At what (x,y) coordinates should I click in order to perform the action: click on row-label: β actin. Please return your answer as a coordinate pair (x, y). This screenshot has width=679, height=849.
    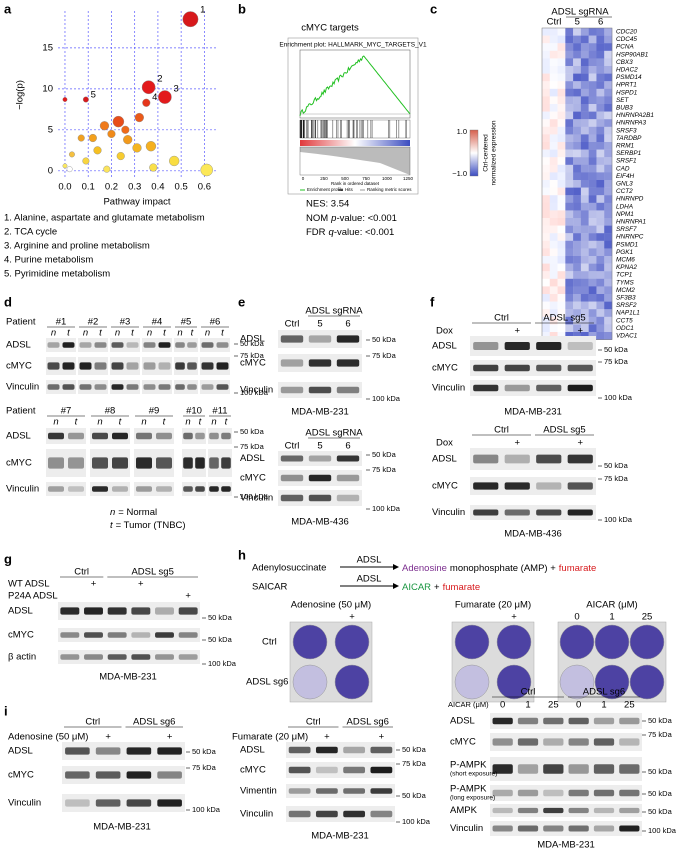
    Looking at the image, I should click on (22, 657).